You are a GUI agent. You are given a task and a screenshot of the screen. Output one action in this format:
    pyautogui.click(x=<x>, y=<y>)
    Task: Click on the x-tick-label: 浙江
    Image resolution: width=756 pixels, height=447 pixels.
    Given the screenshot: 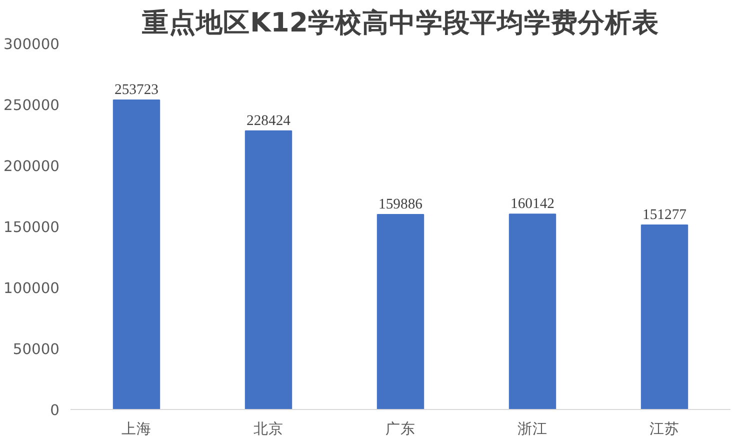 What is the action you would take?
    pyautogui.click(x=533, y=429)
    